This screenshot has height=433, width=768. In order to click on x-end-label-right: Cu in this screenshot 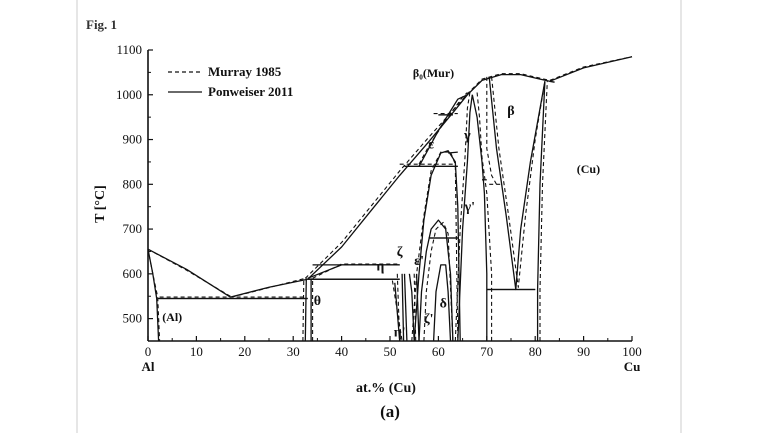, I will do `click(632, 366)`.